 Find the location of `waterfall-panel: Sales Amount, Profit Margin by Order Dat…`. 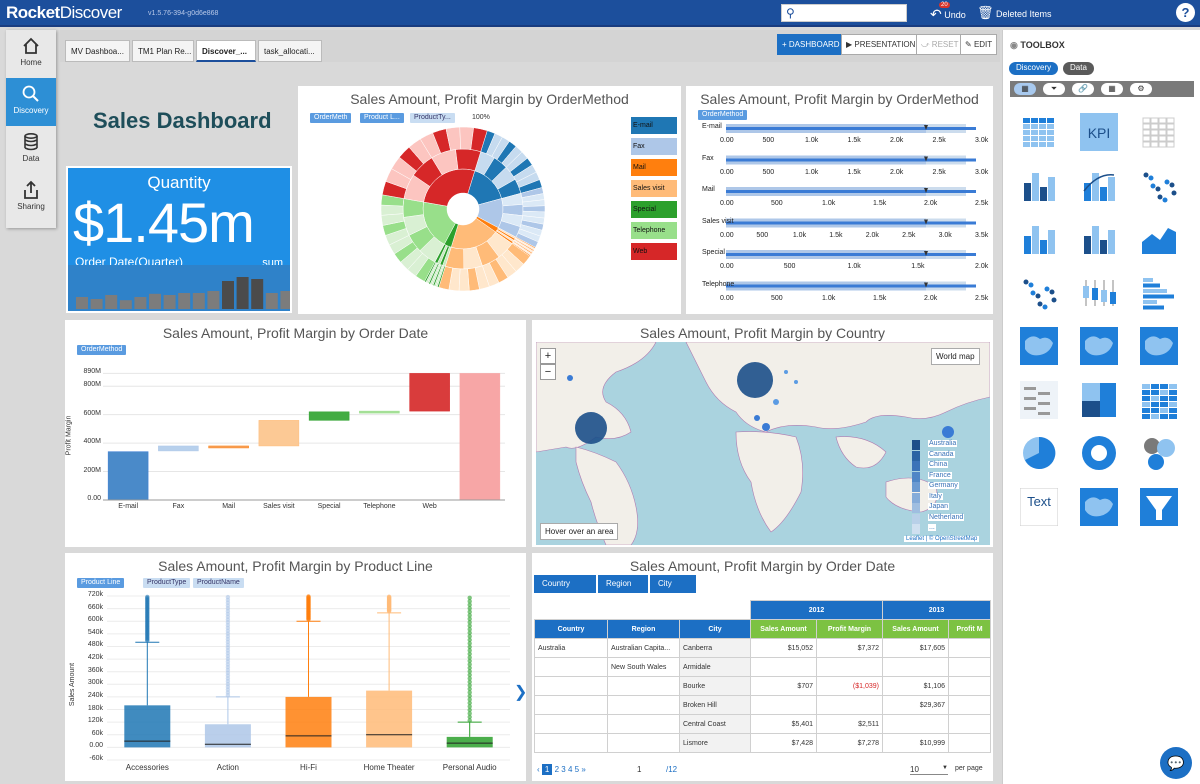

waterfall-panel: Sales Amount, Profit Margin by Order Dat… is located at coordinates (295, 433).